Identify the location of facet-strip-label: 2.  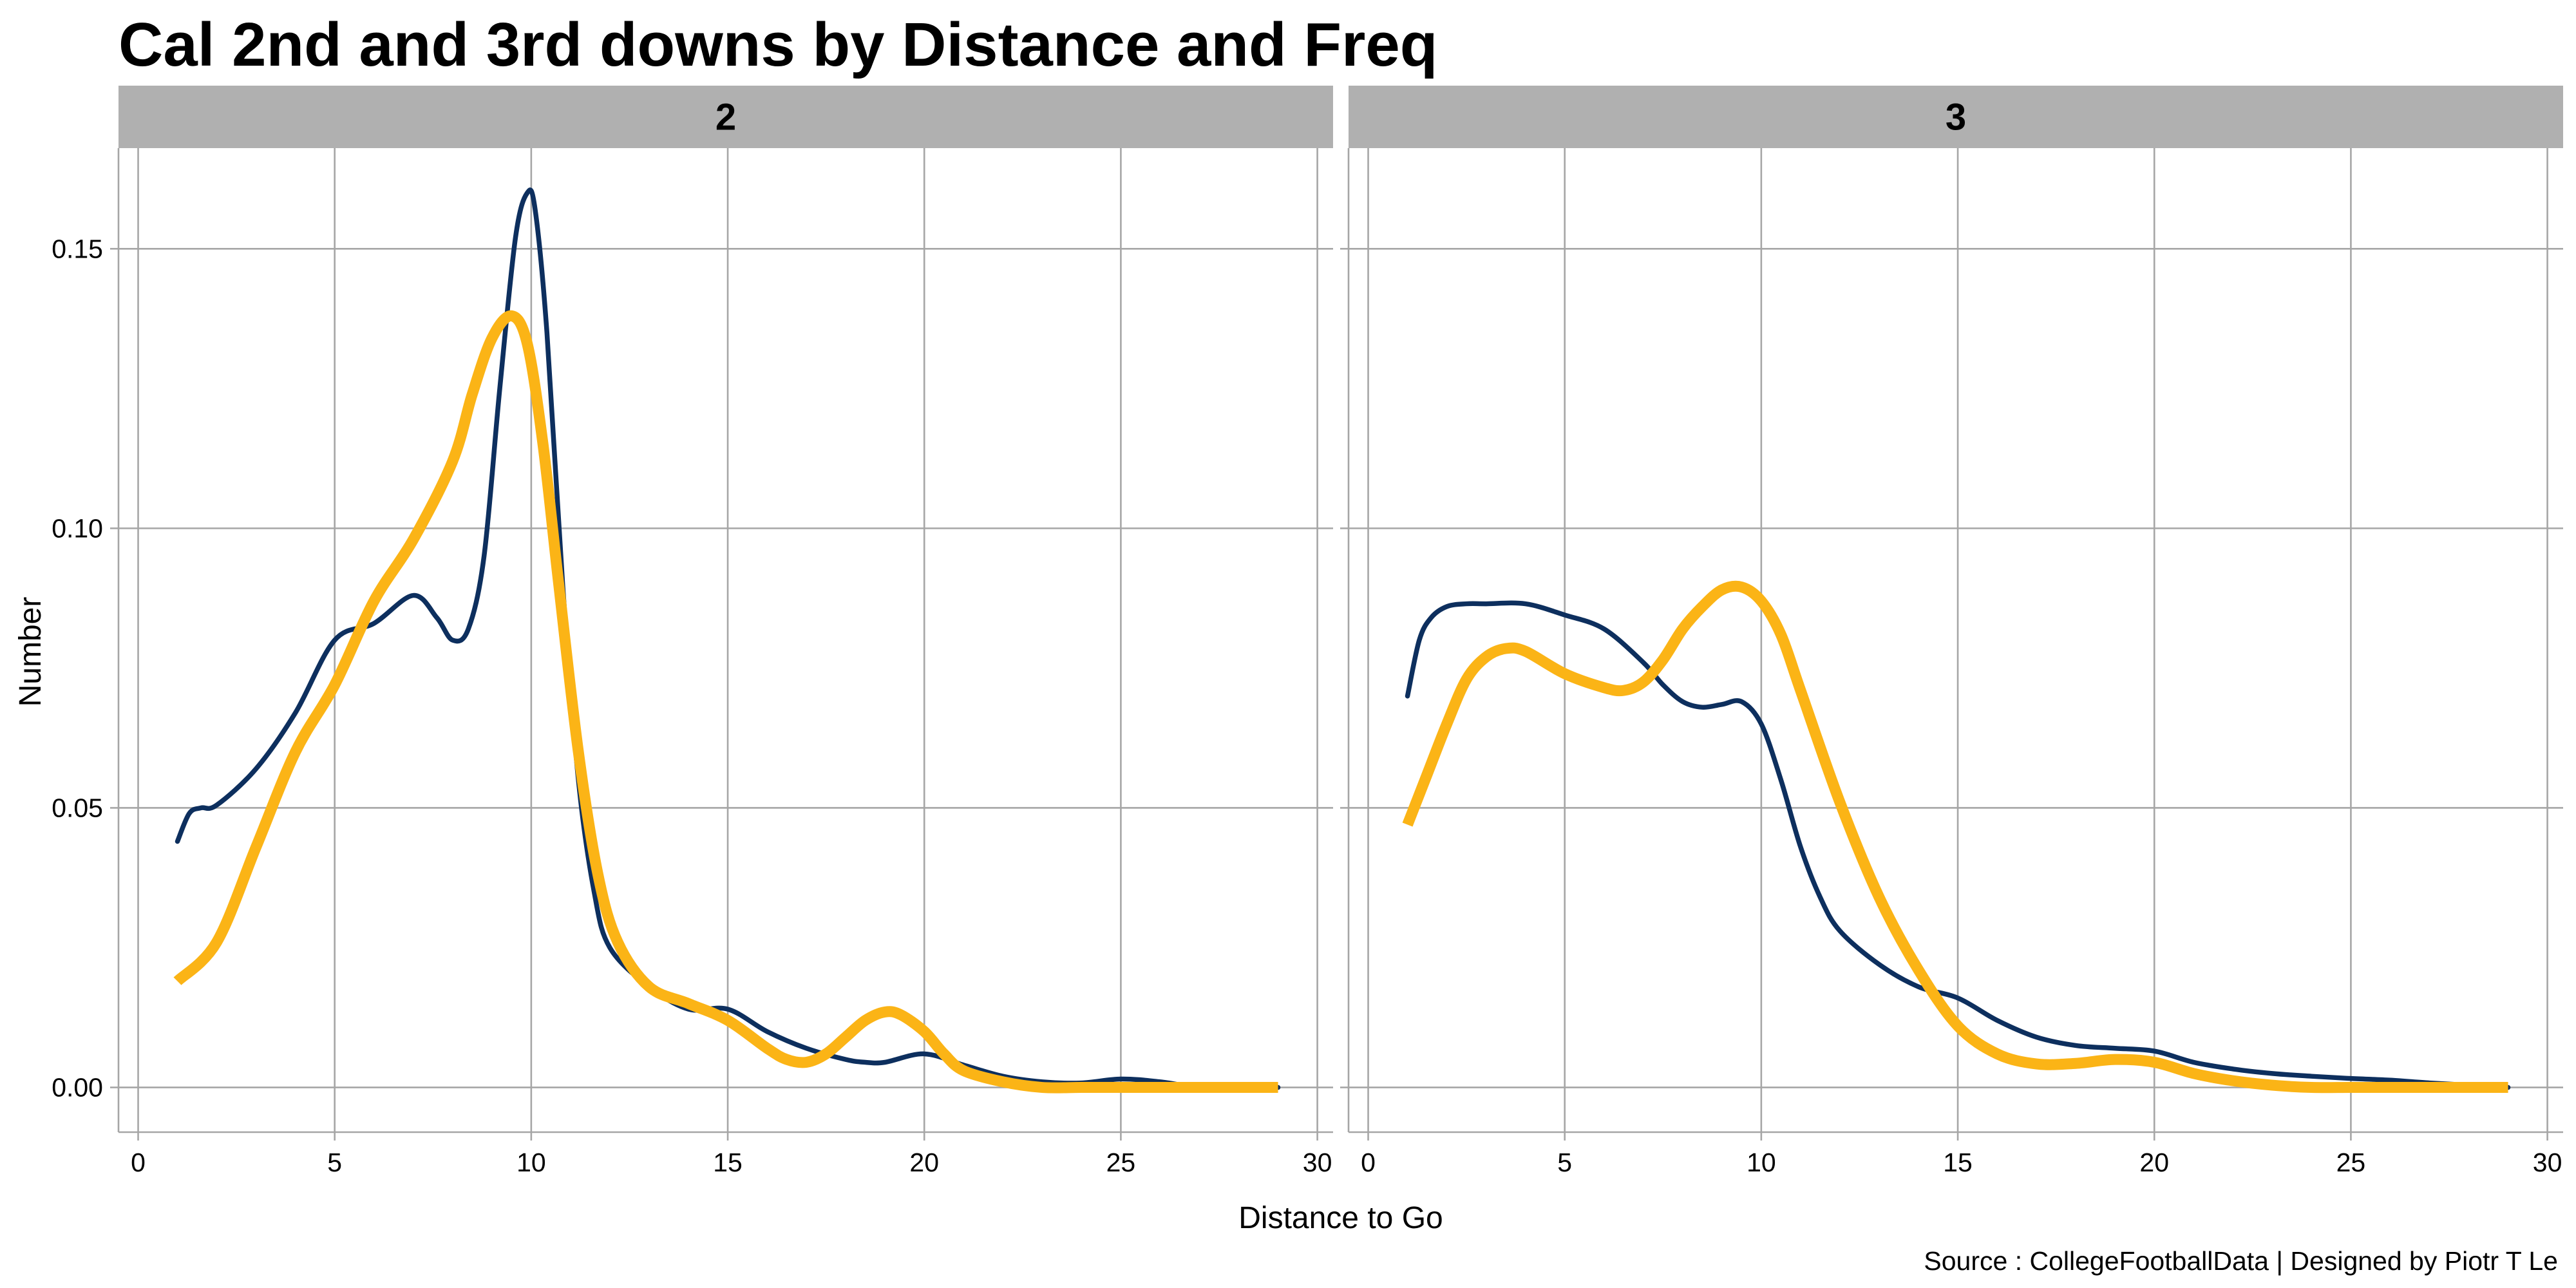
(725, 117).